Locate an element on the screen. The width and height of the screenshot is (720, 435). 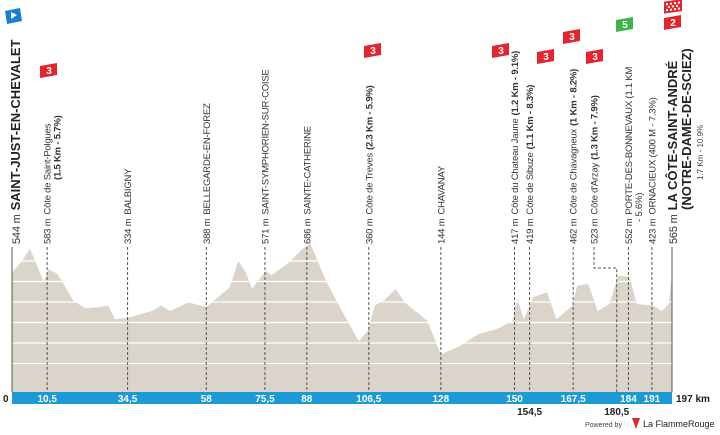
km-tick-label: 191 is located at coordinates (652, 399).